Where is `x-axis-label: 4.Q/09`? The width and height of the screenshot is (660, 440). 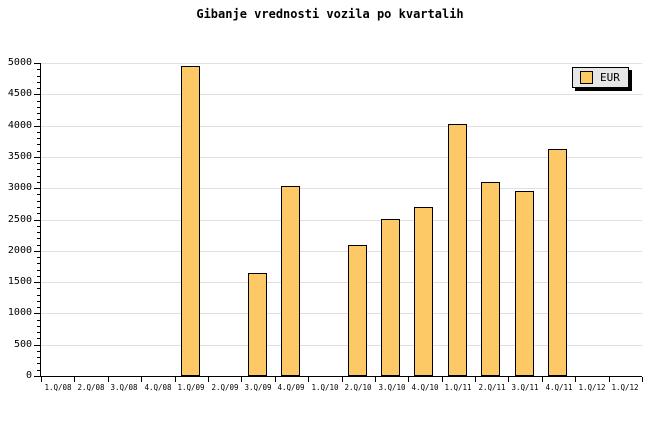 x-axis-label: 4.Q/09 is located at coordinates (291, 387).